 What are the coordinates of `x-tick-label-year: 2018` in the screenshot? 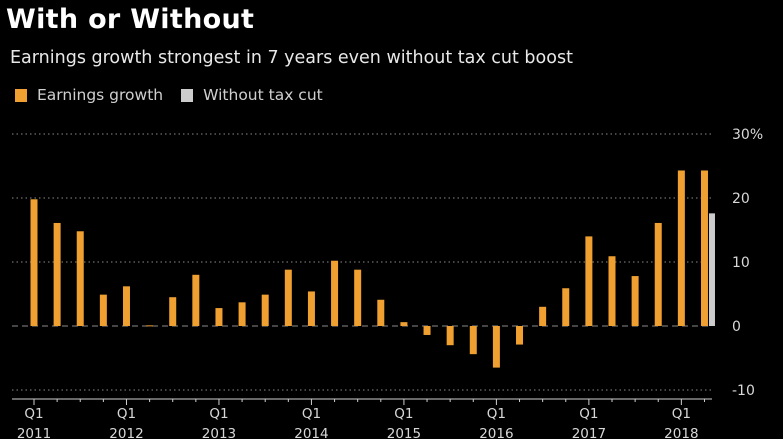 It's located at (681, 432).